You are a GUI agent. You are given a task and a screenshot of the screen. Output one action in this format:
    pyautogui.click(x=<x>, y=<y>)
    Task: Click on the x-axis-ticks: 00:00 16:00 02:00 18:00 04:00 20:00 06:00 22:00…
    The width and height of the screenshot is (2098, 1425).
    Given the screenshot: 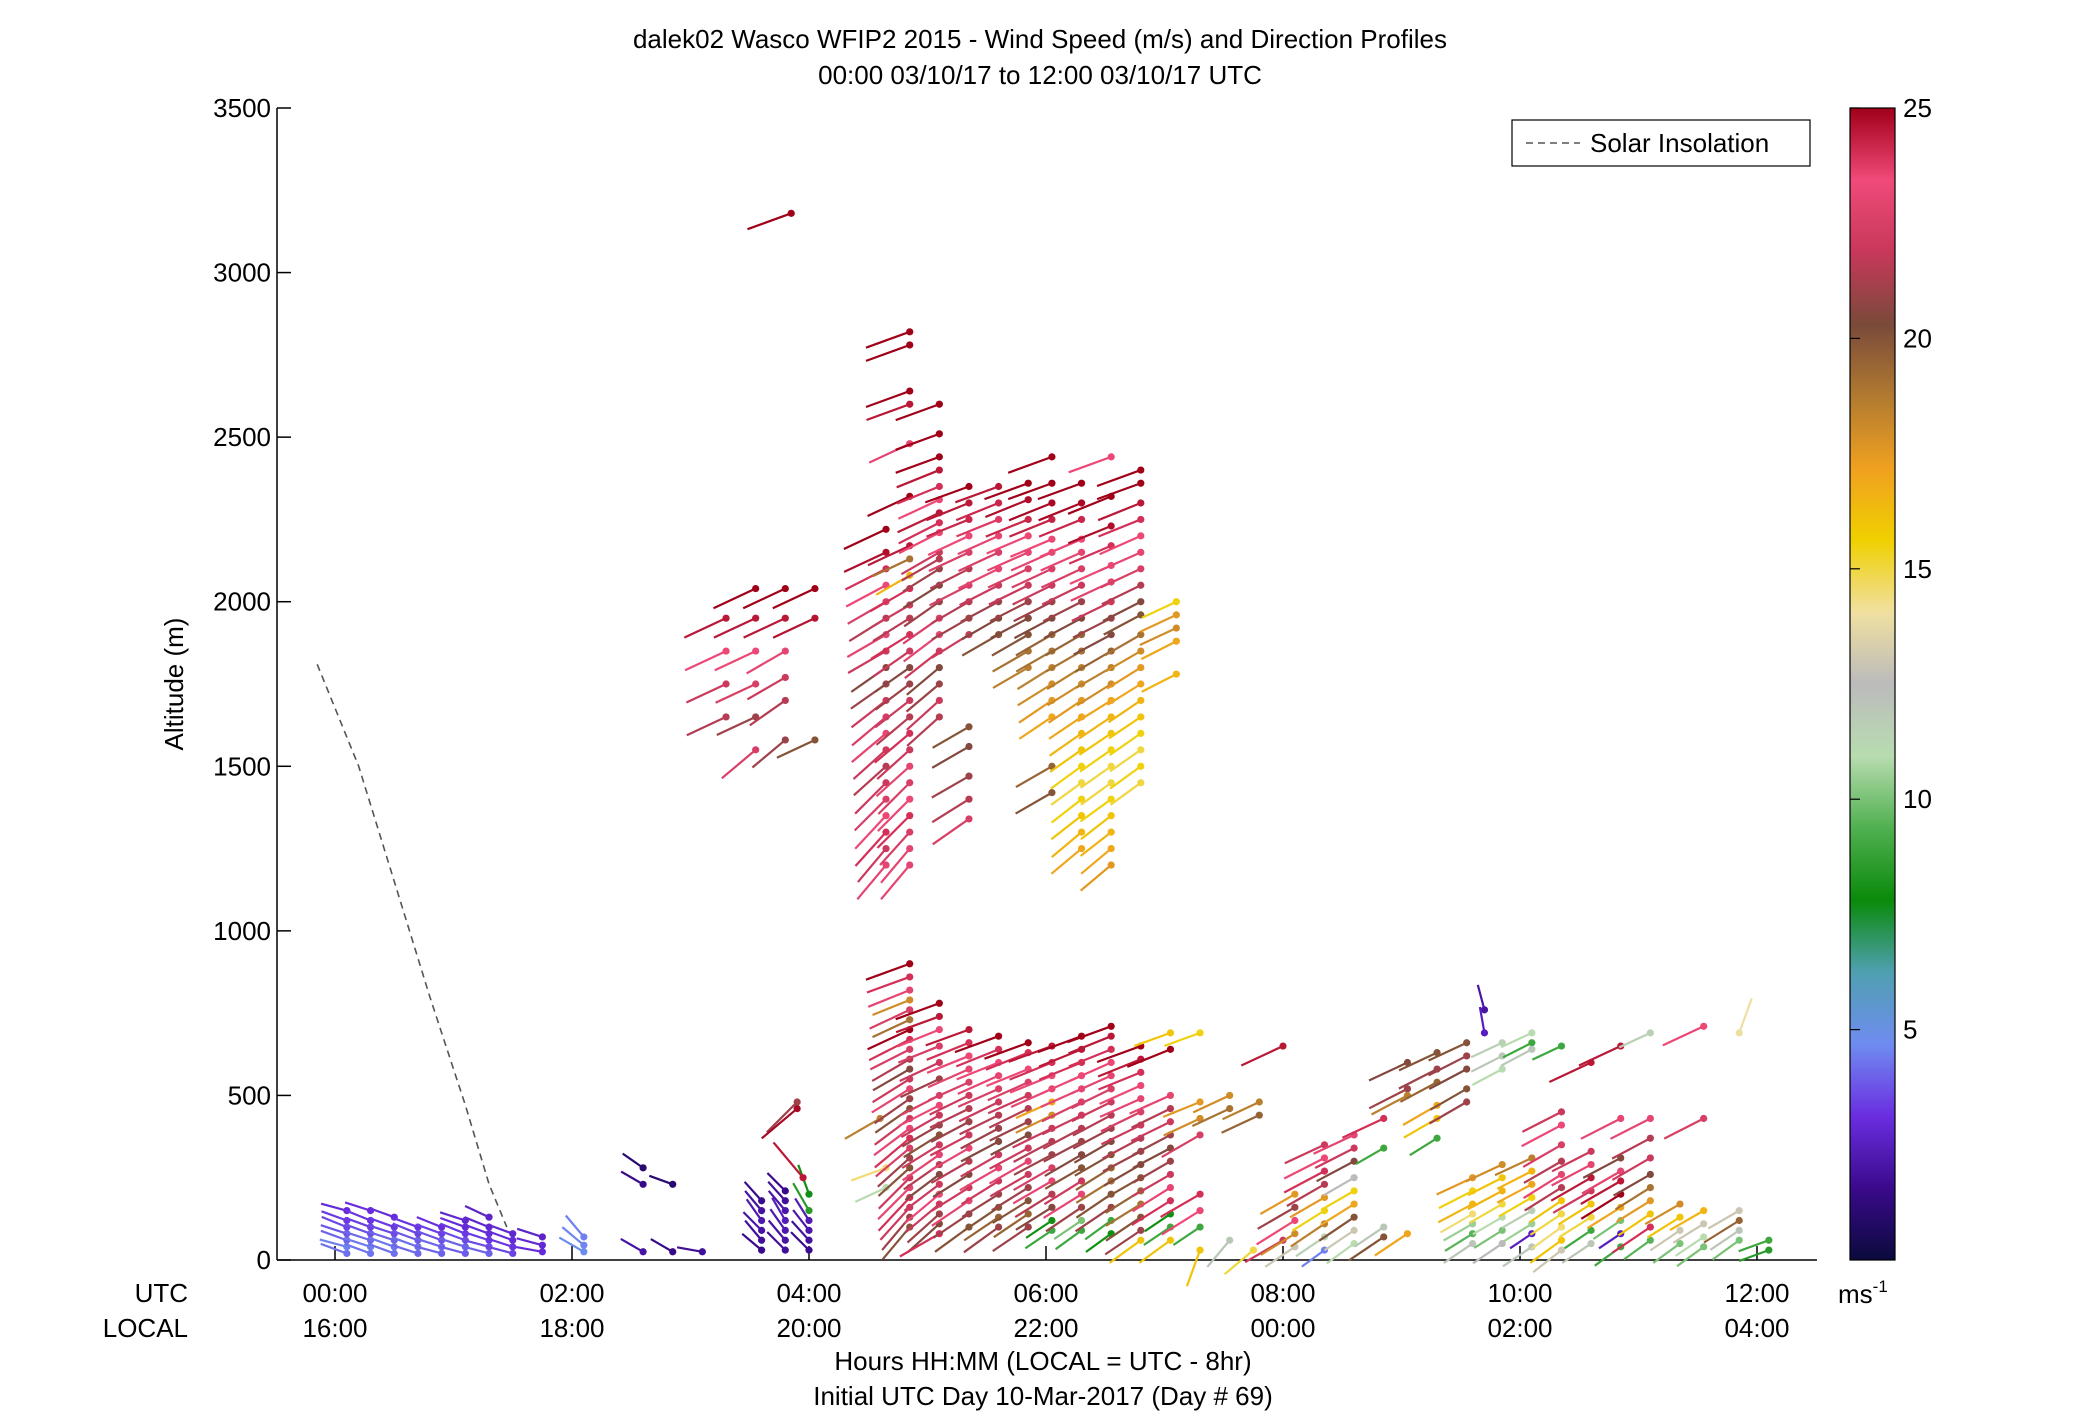 What is the action you would take?
    pyautogui.click(x=1046, y=1294)
    